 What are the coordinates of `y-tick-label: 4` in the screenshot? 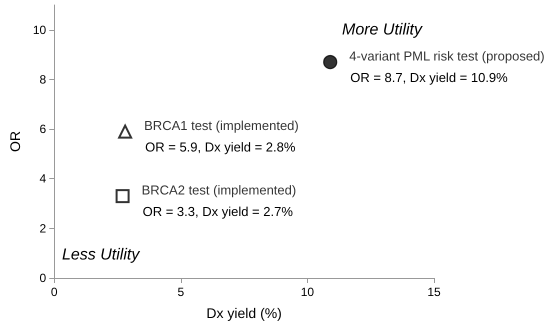 It's located at (43, 179).